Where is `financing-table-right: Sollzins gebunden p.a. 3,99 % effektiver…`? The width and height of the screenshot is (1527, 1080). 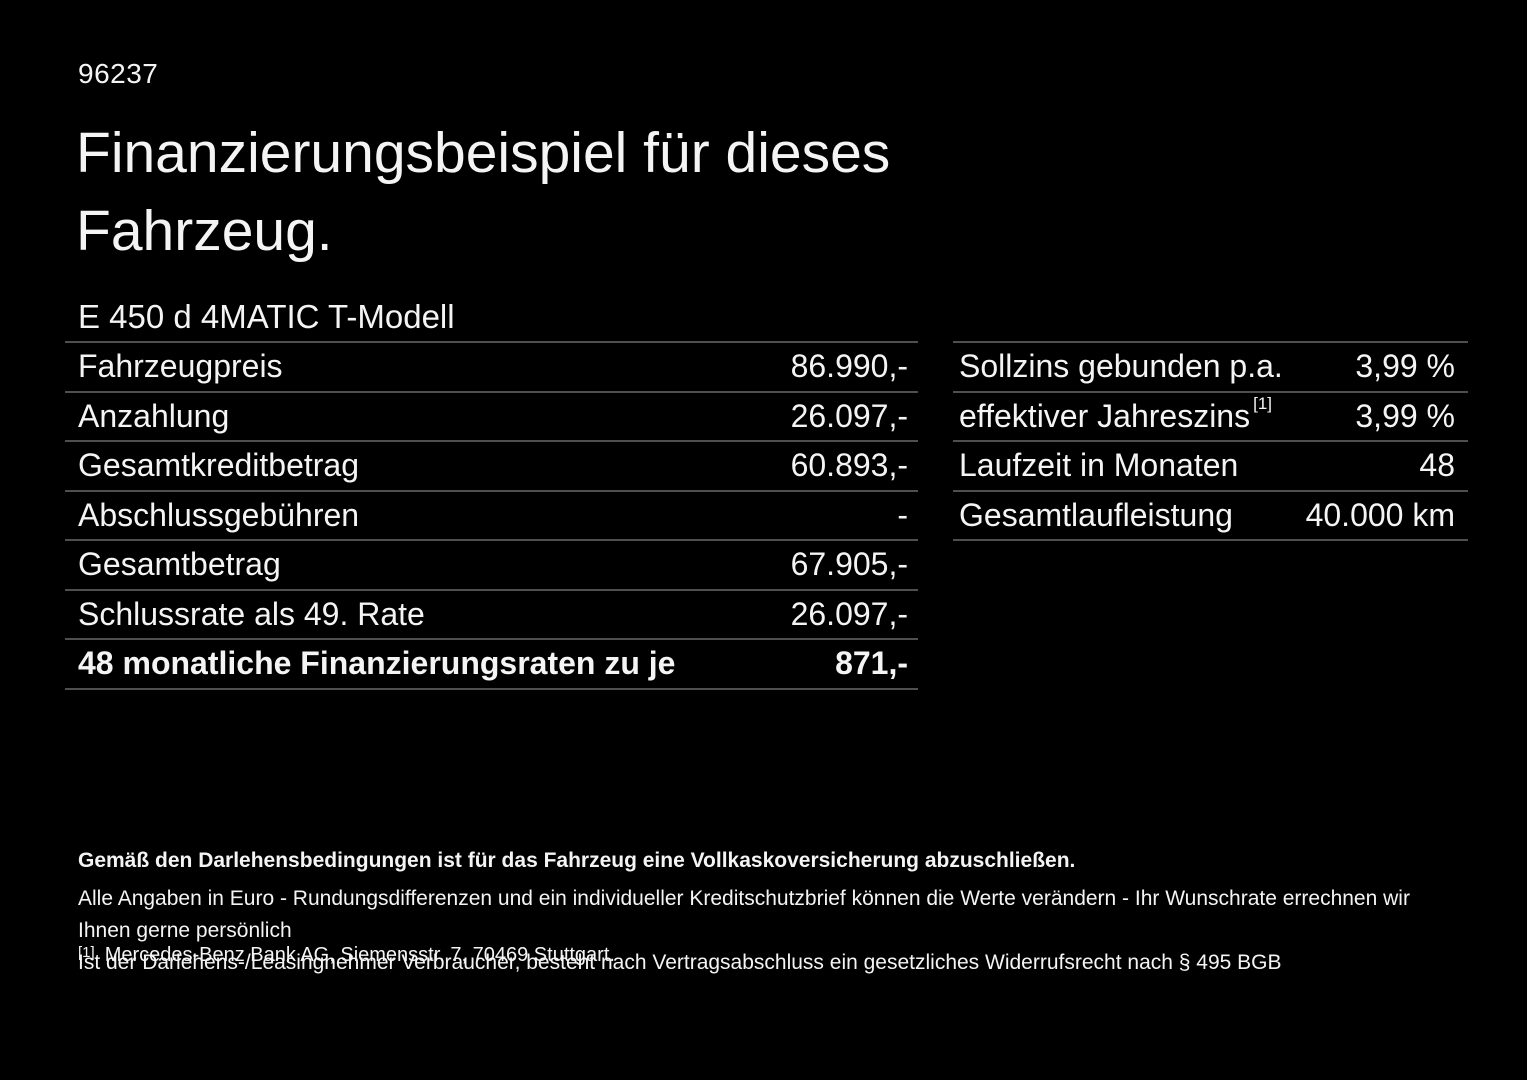
financing-table-right: Sollzins gebunden p.a. 3,99 % effektiver… is located at coordinates (1210, 441).